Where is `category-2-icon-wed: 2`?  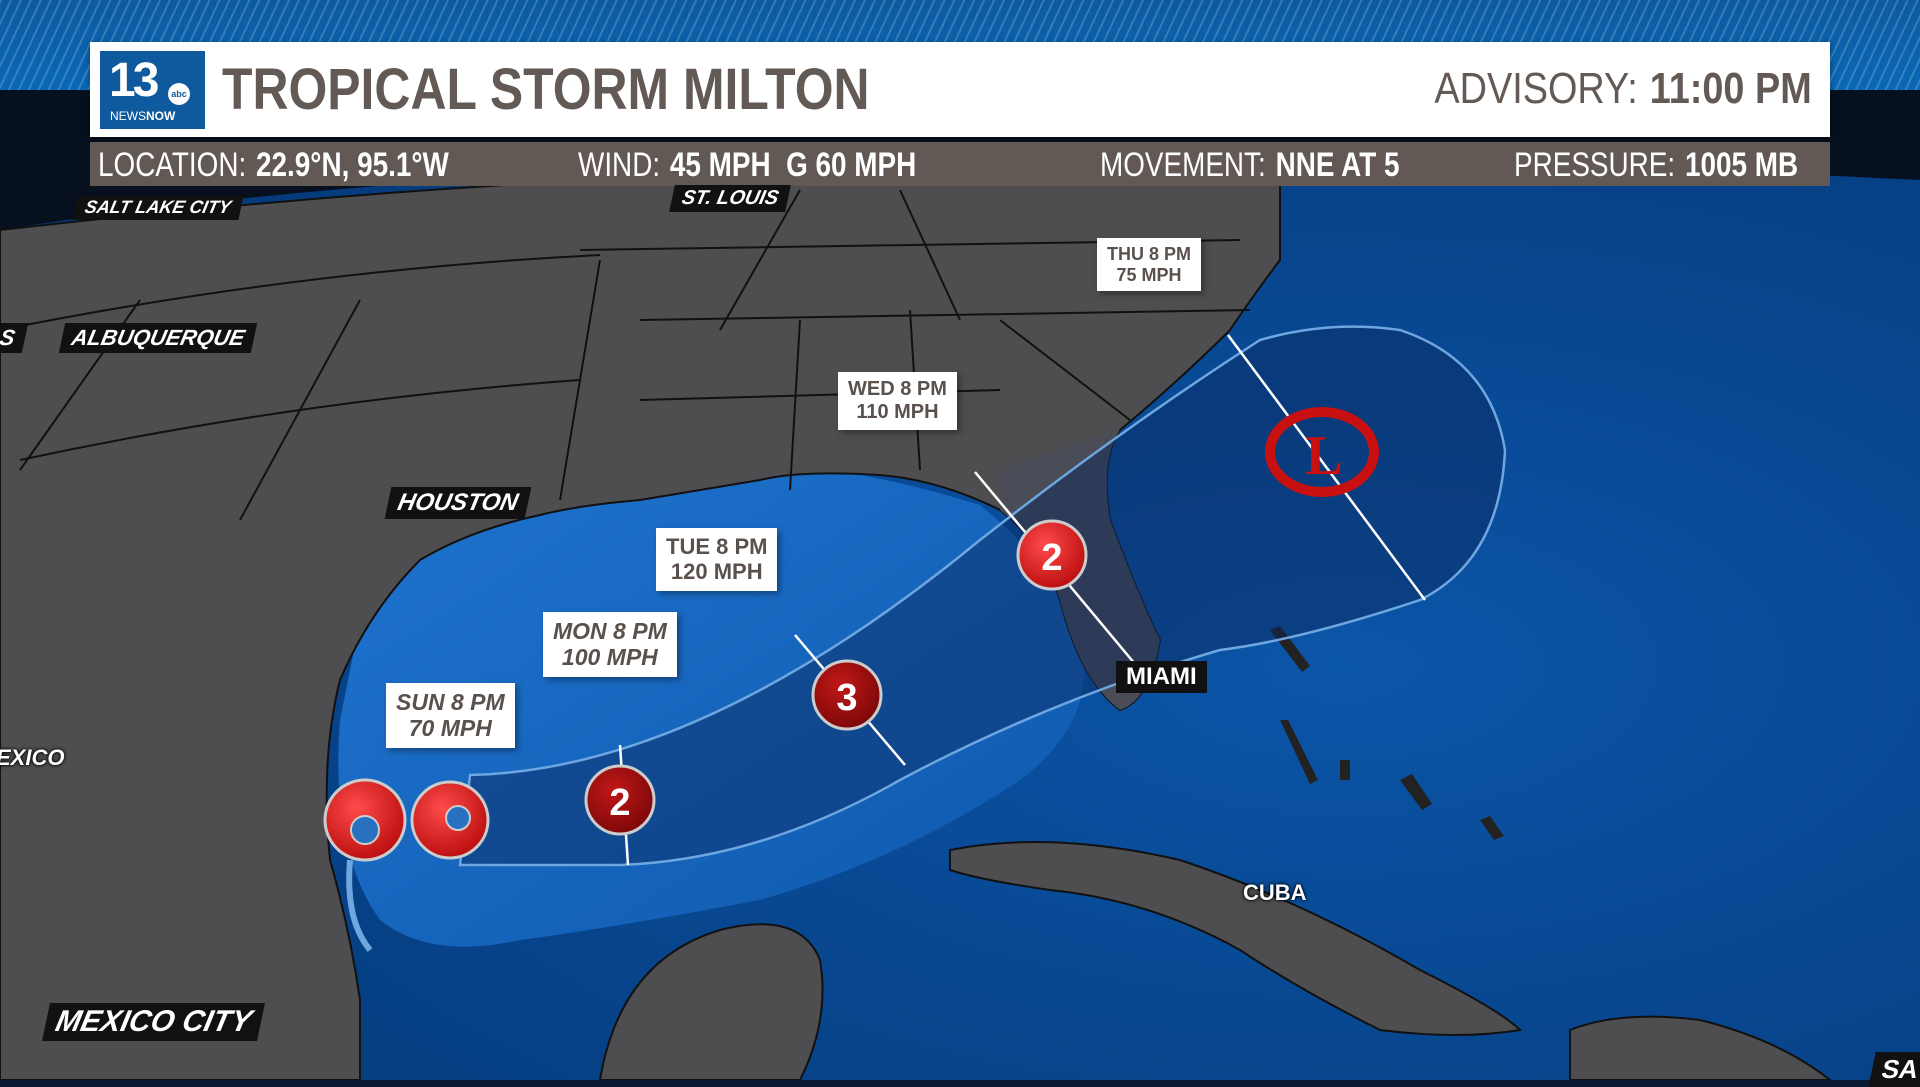
category-2-icon-wed: 2 is located at coordinates (1052, 555).